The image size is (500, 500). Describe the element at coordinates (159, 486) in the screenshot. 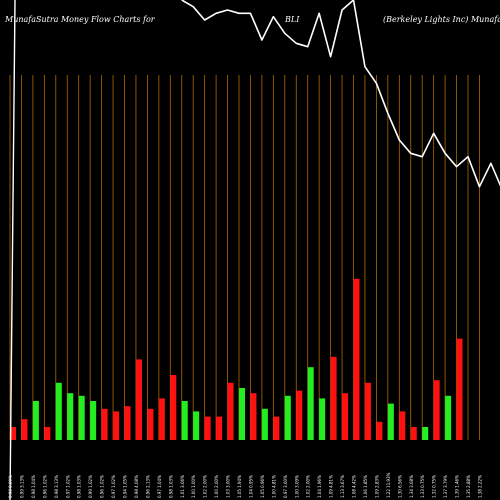

I see `x-tick-label: 0.97 1.04%` at that location.